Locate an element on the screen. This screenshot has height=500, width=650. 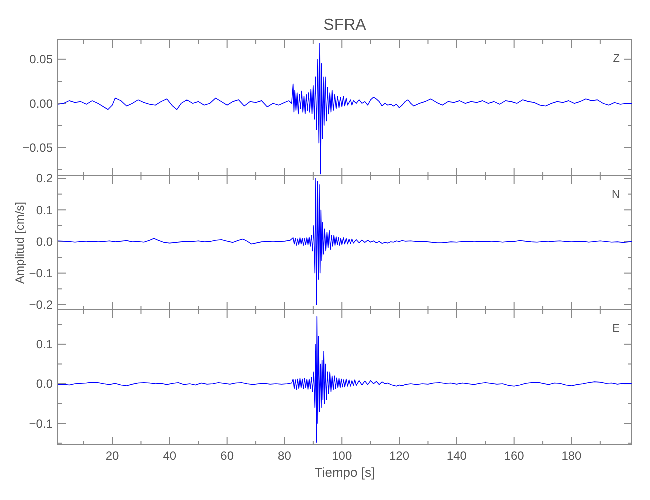
chart-title: SFRA is located at coordinates (345, 25).